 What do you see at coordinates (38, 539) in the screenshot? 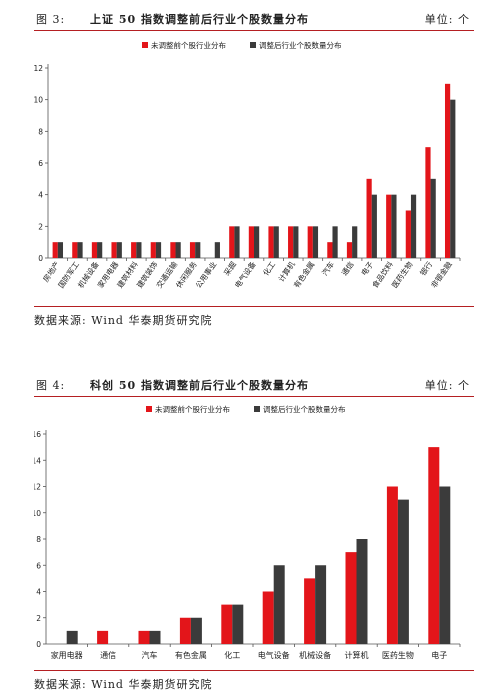
I see `y-tick-label: 8` at bounding box center [38, 539].